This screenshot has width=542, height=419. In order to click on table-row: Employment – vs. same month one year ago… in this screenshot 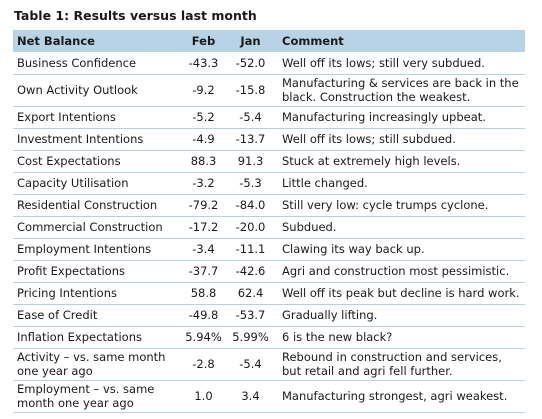, I will do `click(269, 396)`.